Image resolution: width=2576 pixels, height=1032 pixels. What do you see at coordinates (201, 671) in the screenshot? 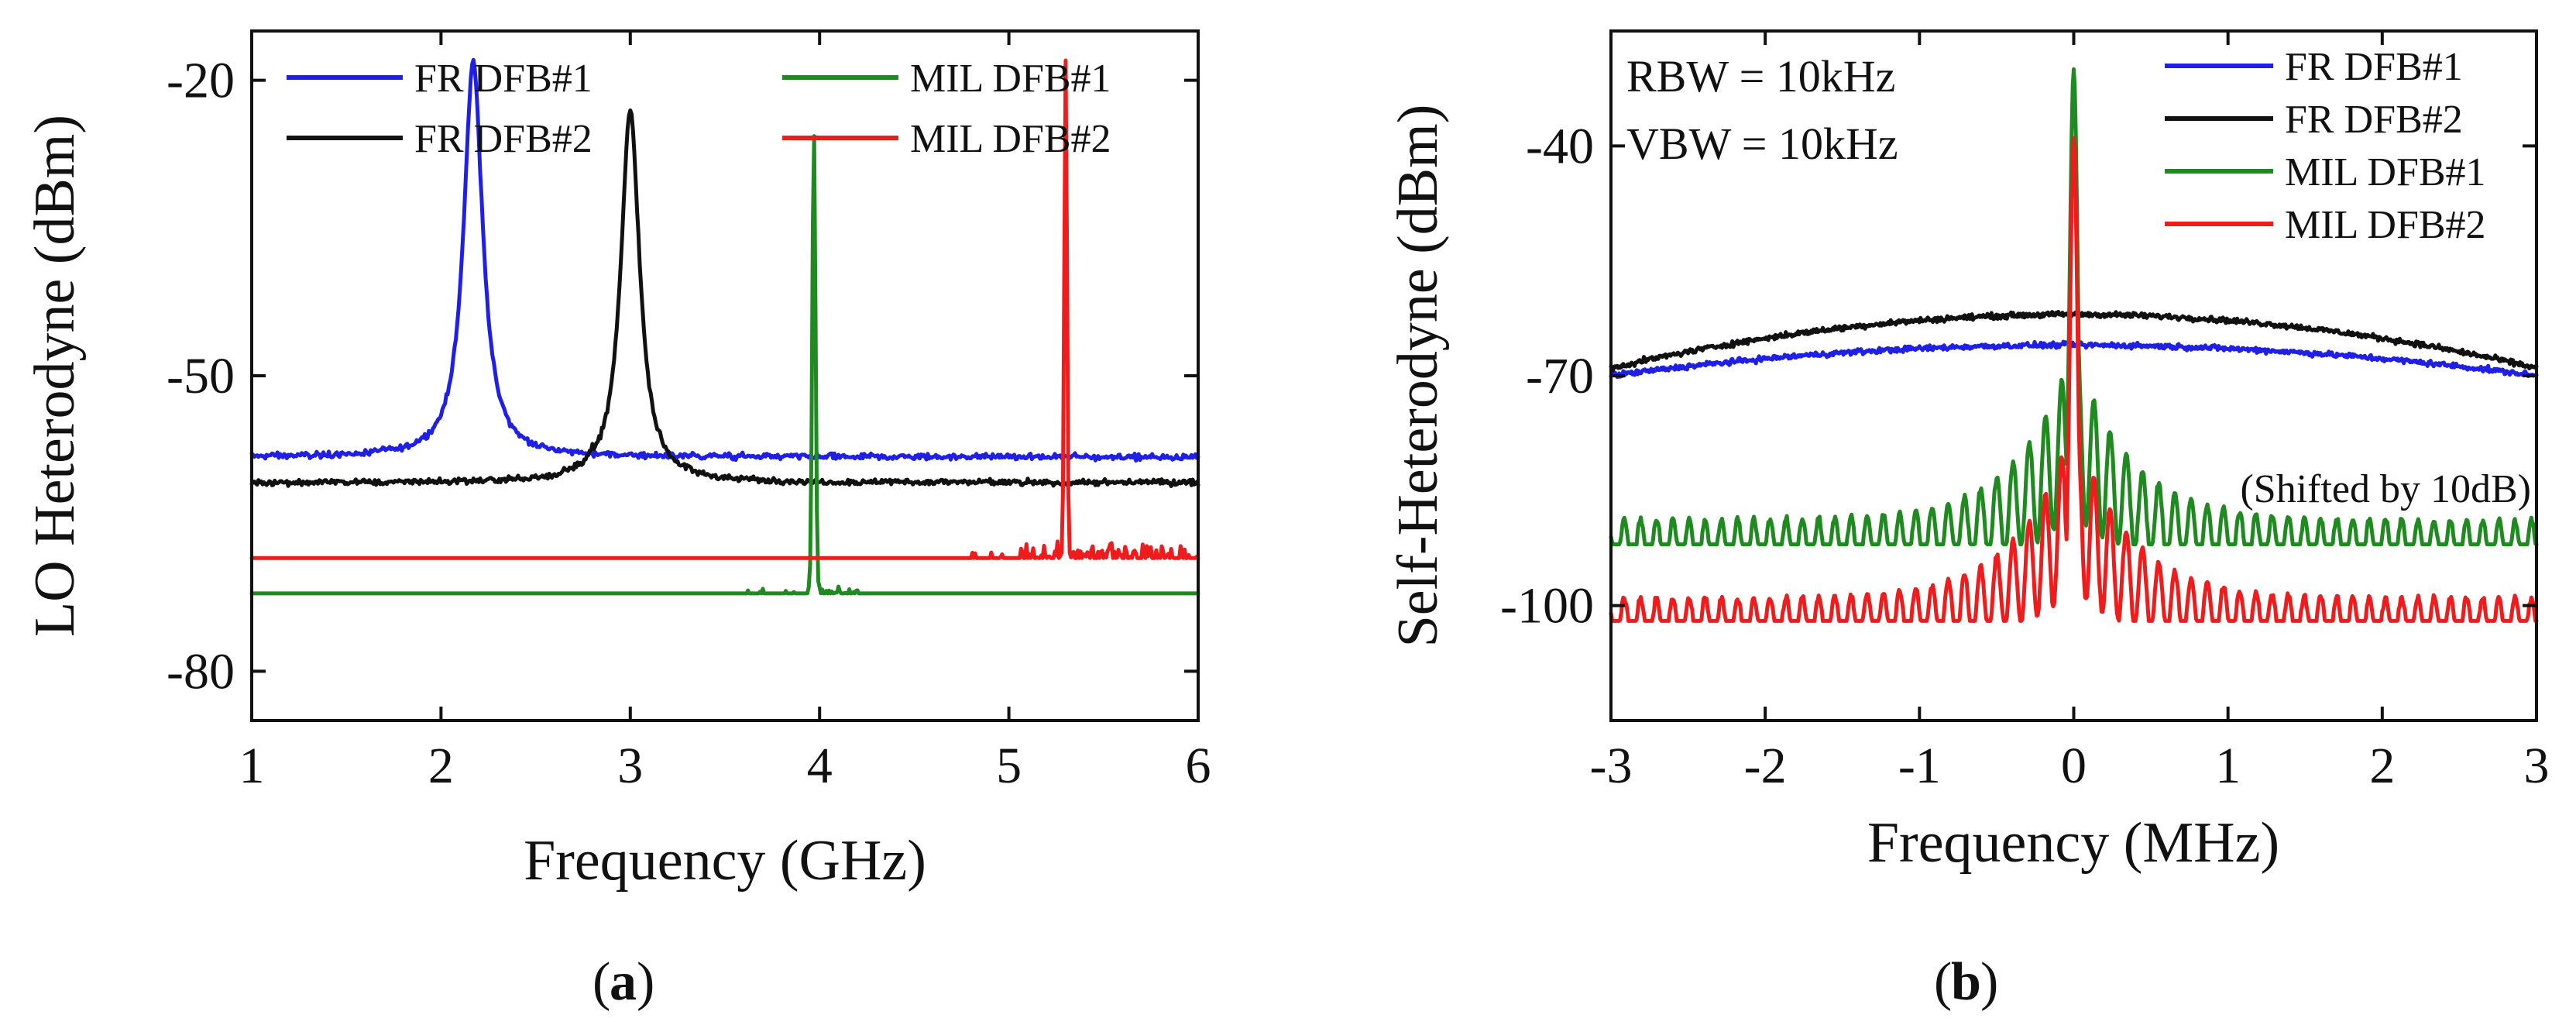
I see `panel-a-y-tick-label: -80` at bounding box center [201, 671].